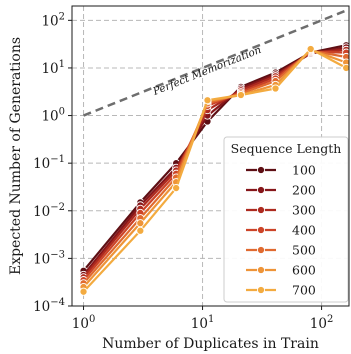 The image size is (351, 354). Describe the element at coordinates (304, 210) in the screenshot. I see `legend-label: 300` at that location.